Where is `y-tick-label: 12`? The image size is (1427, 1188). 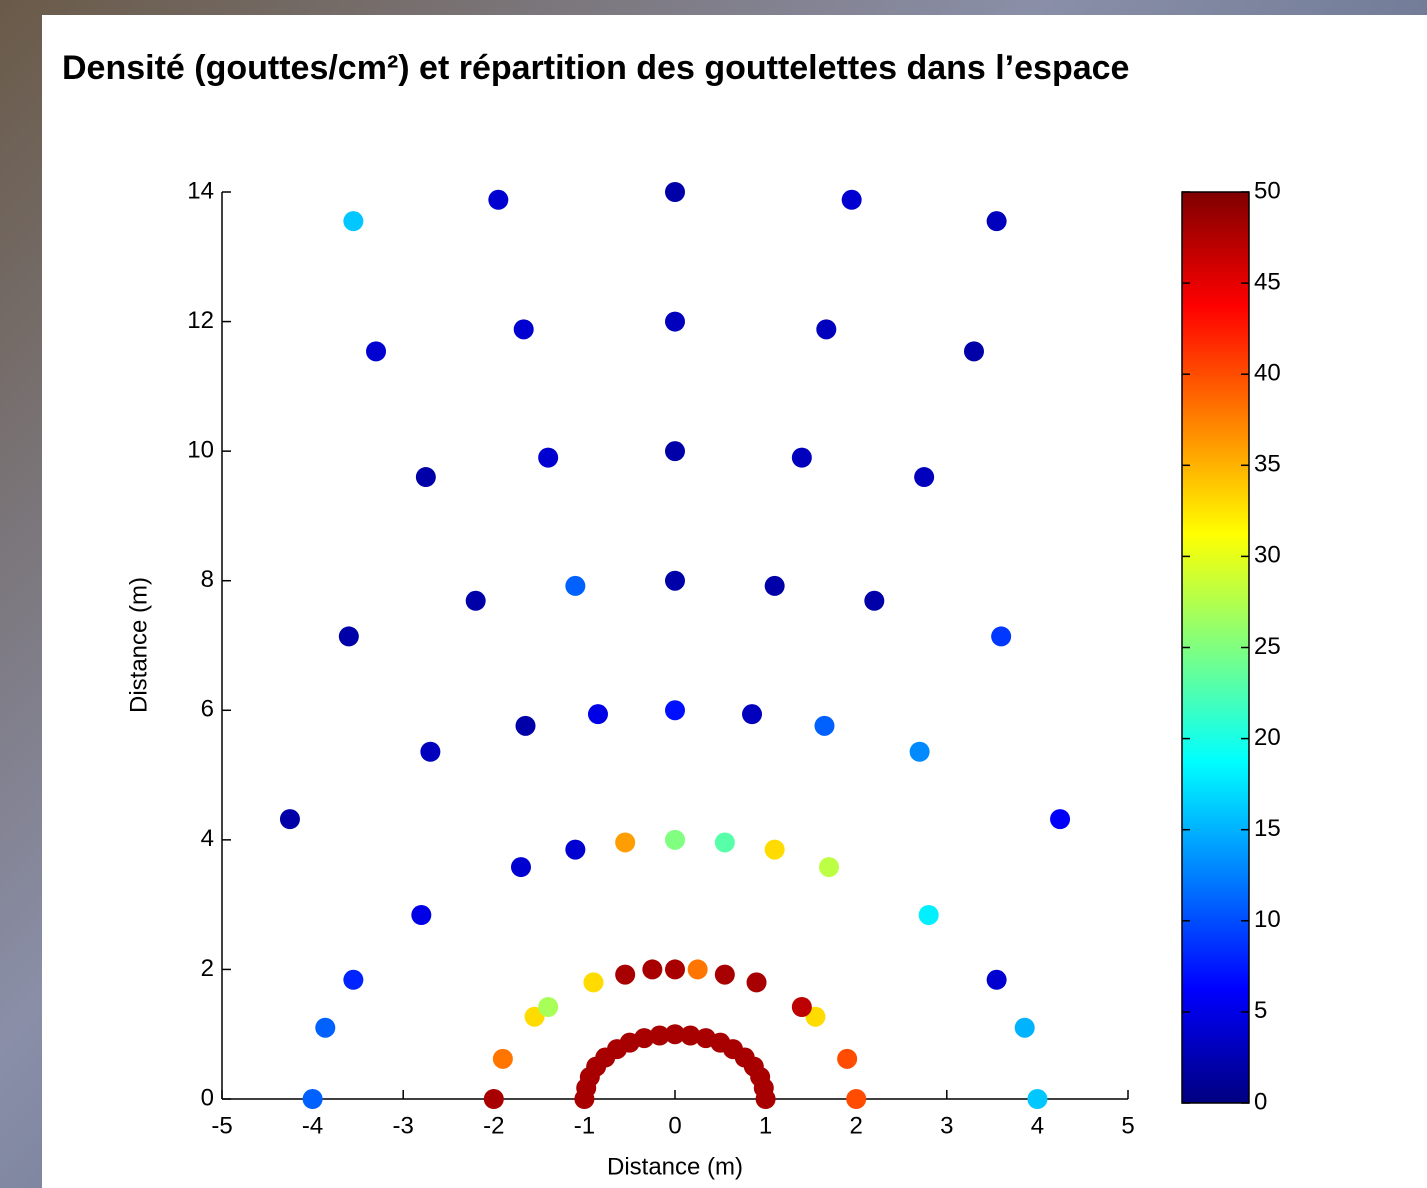
y-tick-label: 12 is located at coordinates (200, 320).